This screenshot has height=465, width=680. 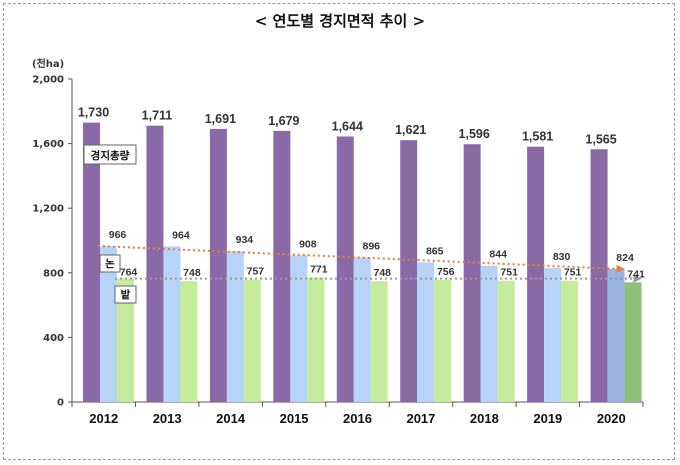 What do you see at coordinates (484, 418) in the screenshot?
I see `x-tick-label: 2018` at bounding box center [484, 418].